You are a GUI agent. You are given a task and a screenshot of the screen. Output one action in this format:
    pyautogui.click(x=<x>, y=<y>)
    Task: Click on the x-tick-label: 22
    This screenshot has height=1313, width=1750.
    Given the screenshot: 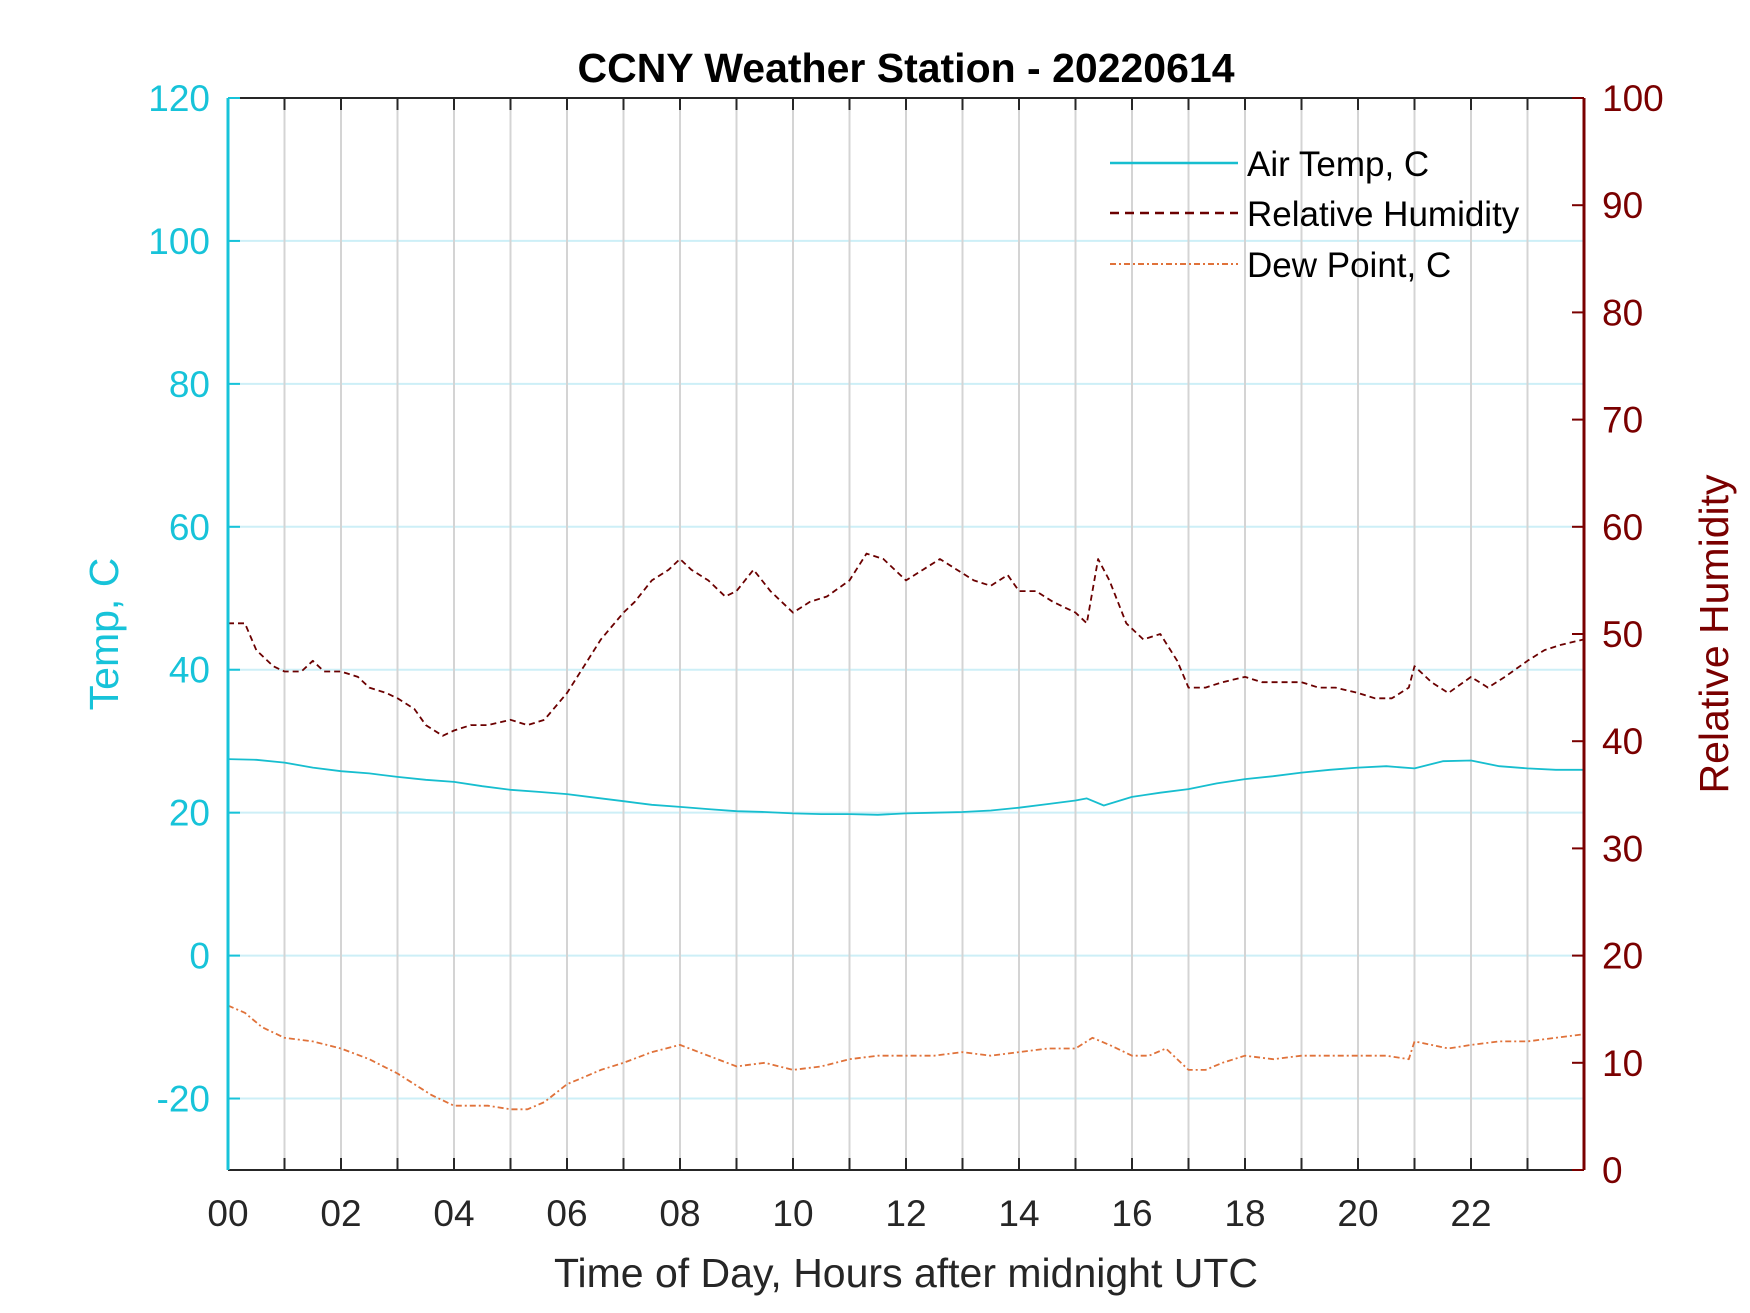 What is the action you would take?
    pyautogui.click(x=1470, y=1213)
    